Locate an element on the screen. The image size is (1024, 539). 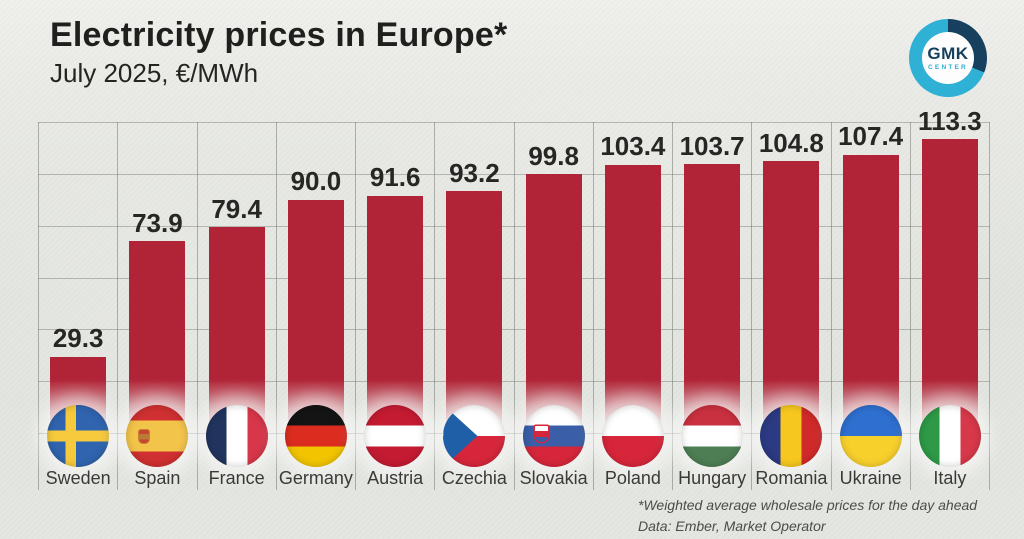
page-title: Electricity prices in Europe* is located at coordinates (279, 35).